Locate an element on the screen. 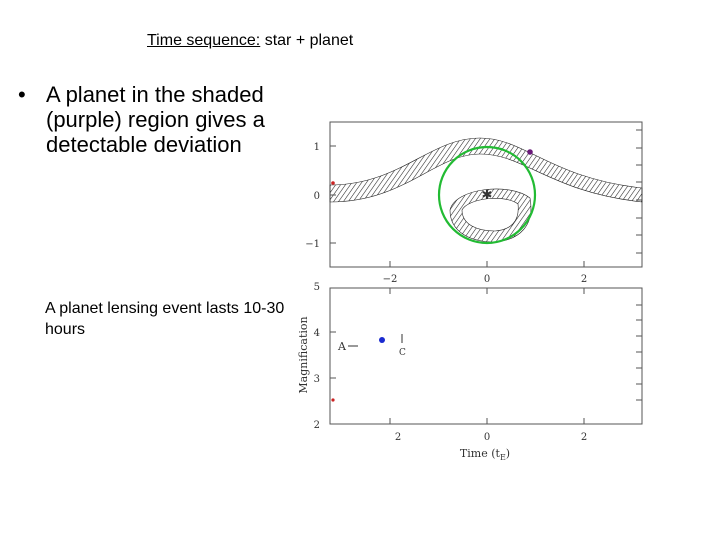  source-start-dot is located at coordinates (333, 183).